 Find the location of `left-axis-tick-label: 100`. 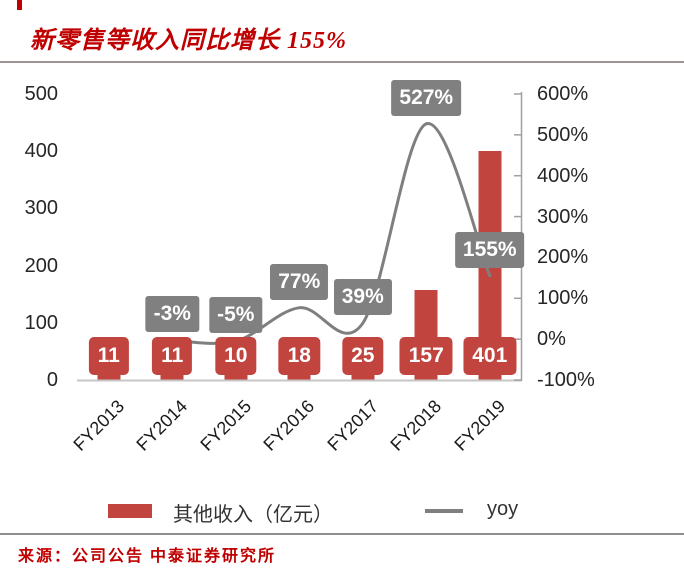

left-axis-tick-label: 100 is located at coordinates (41, 322).